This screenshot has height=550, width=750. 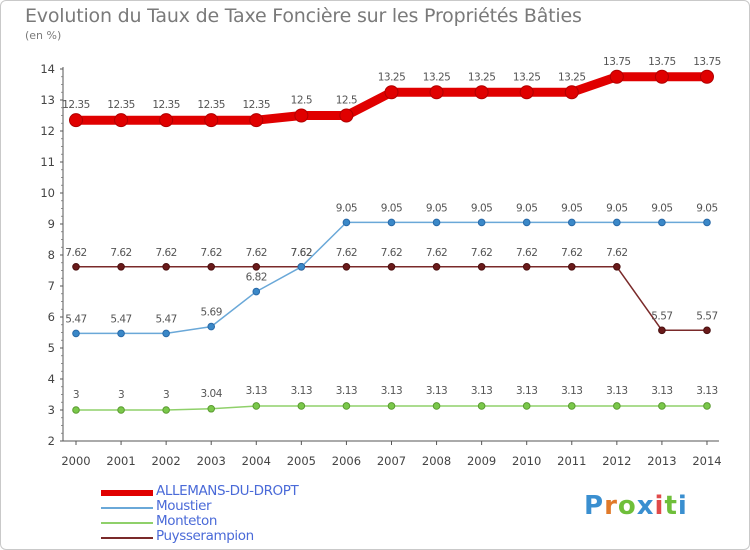 What do you see at coordinates (227, 491) in the screenshot?
I see `legend-label: ALLEMANS-DU-DROPT` at bounding box center [227, 491].